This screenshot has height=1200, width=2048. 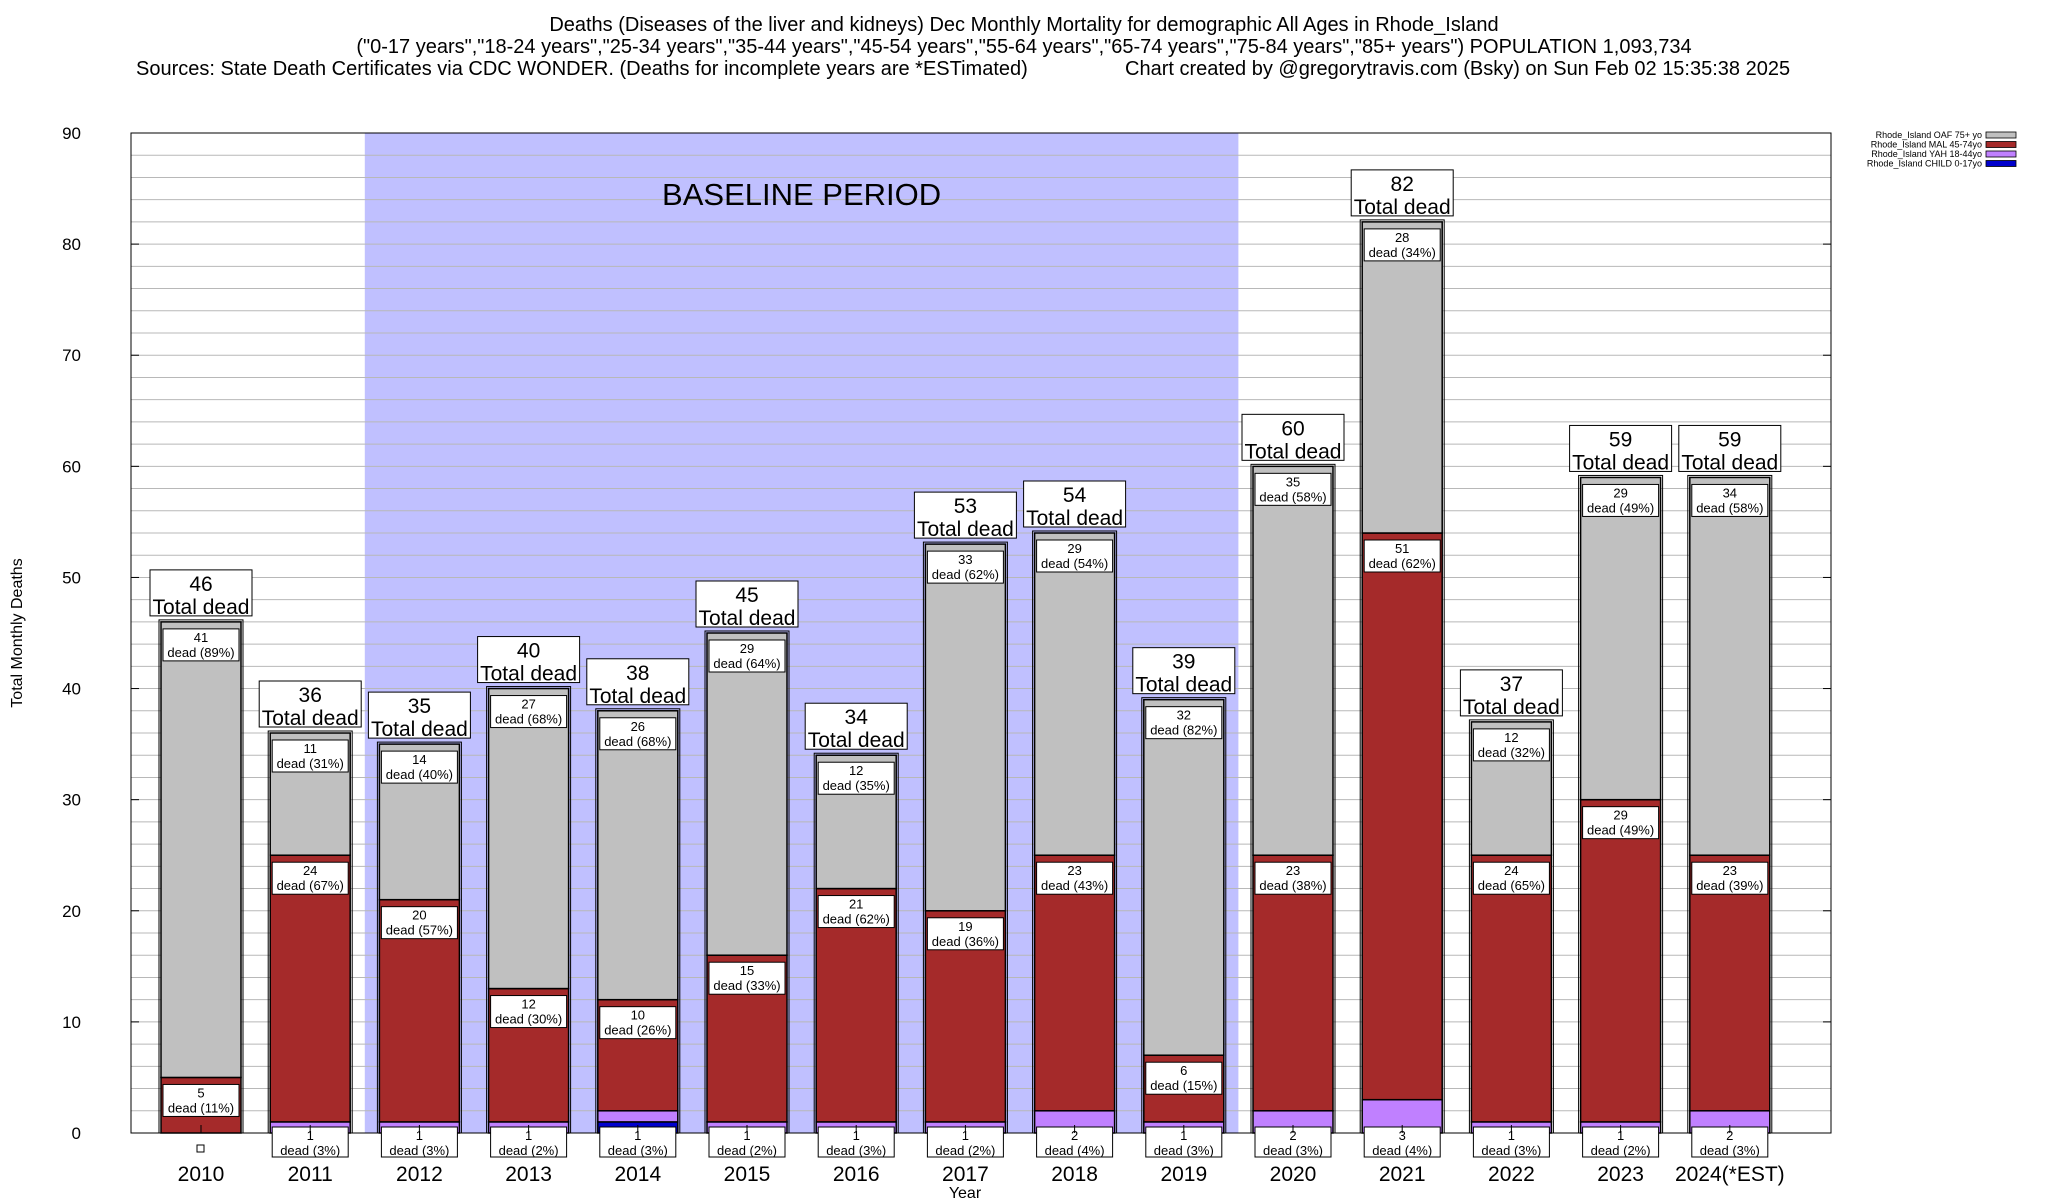 What do you see at coordinates (637, 1174) in the screenshot?
I see `x-tick-label: 2014` at bounding box center [637, 1174].